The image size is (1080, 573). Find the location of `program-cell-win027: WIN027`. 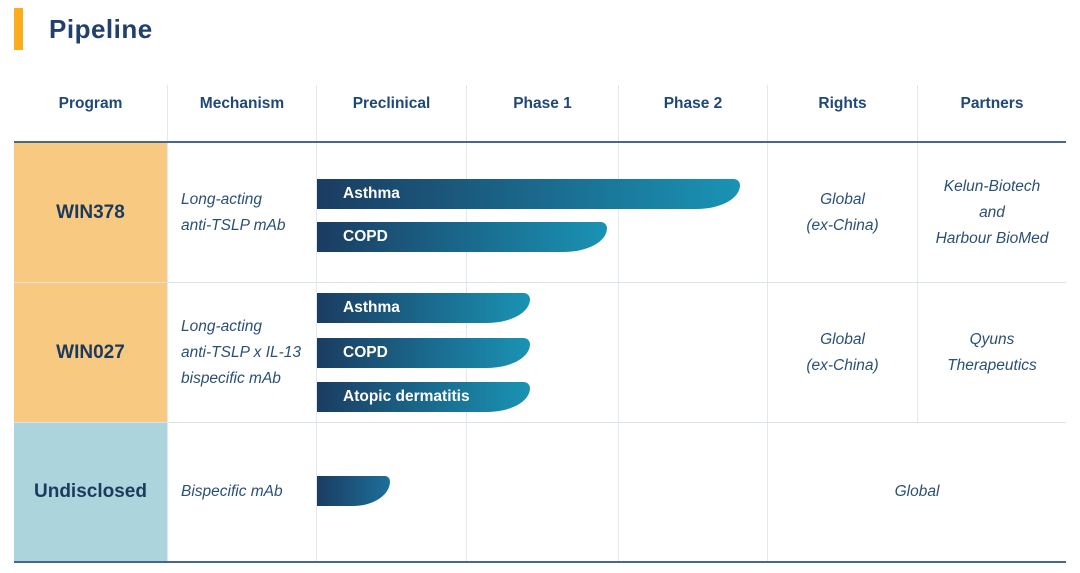

program-cell-win027: WIN027 is located at coordinates (91, 352).